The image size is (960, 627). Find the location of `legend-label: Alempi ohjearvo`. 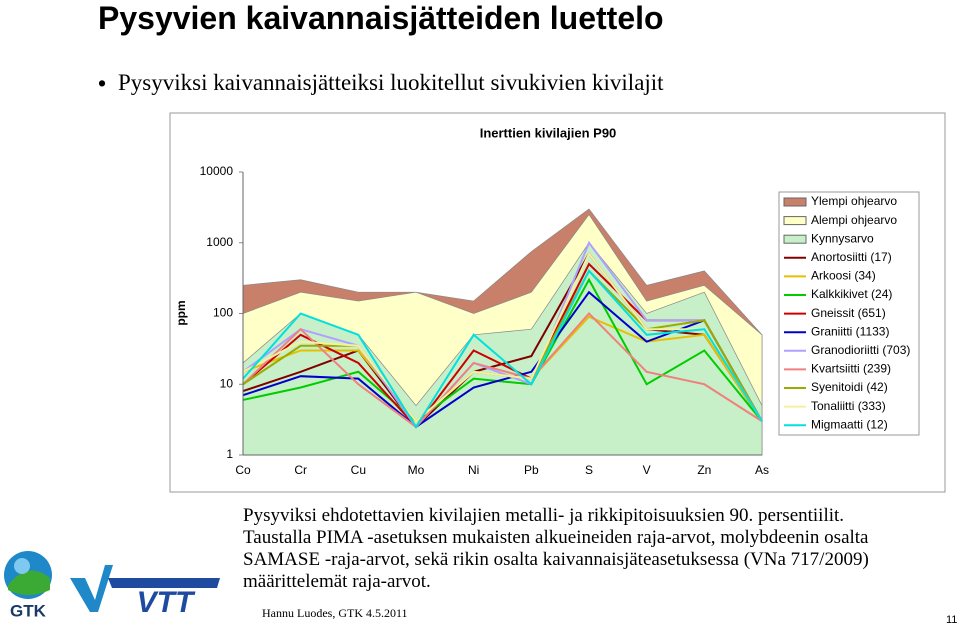

legend-label: Alempi ohjearvo is located at coordinates (854, 220).